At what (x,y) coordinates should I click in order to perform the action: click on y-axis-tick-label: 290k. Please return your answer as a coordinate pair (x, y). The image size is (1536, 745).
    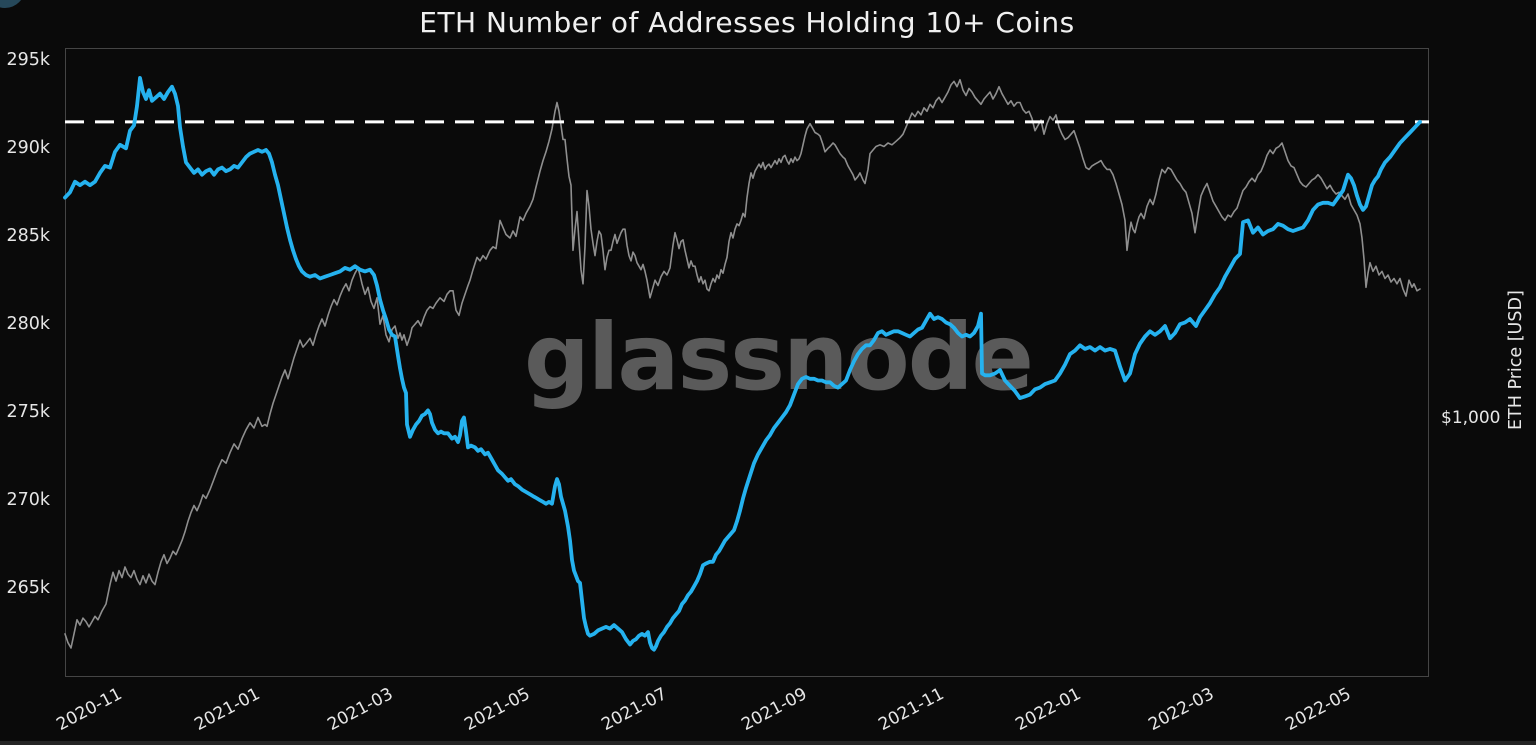
    Looking at the image, I should click on (28, 148).